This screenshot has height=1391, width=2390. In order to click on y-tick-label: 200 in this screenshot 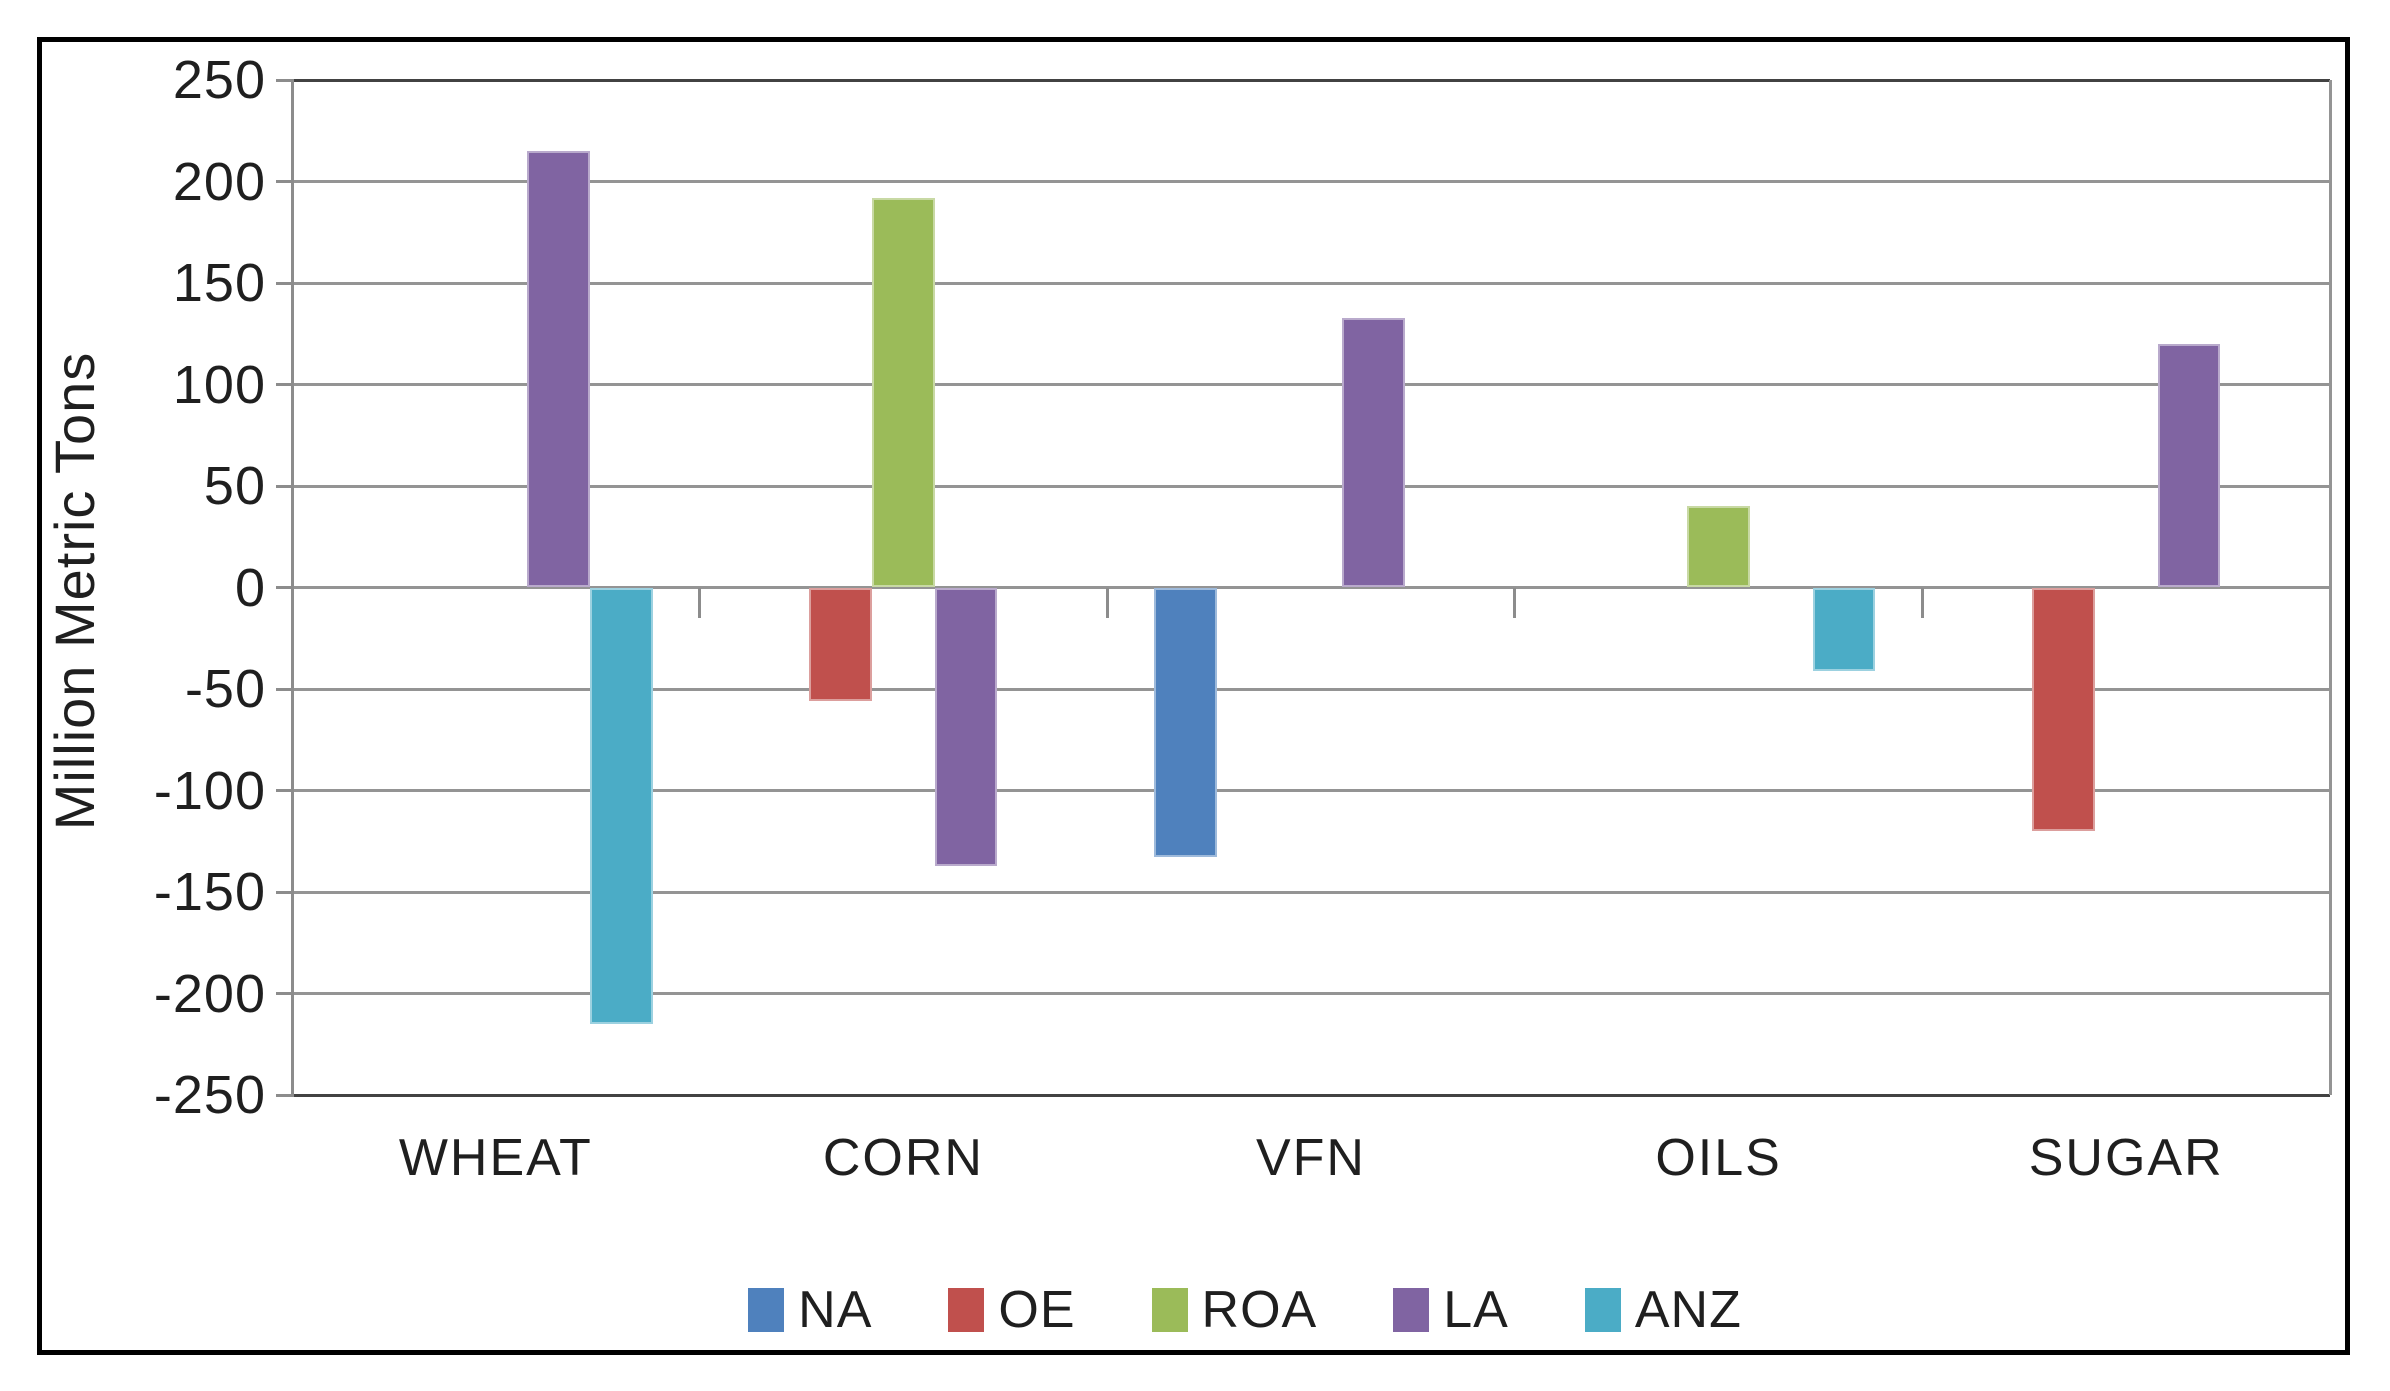, I will do `click(219, 181)`.